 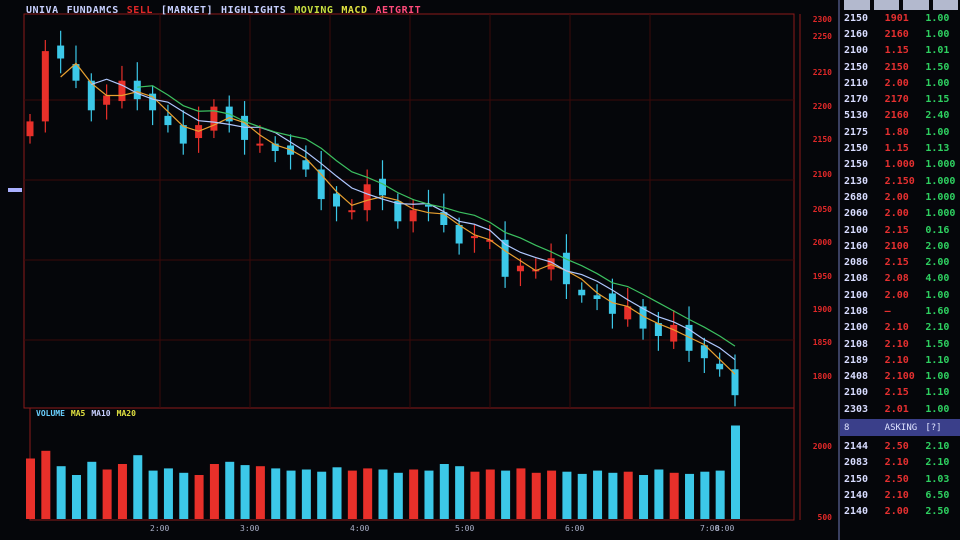 I want to click on header-item: MACD, so click(x=354, y=10).